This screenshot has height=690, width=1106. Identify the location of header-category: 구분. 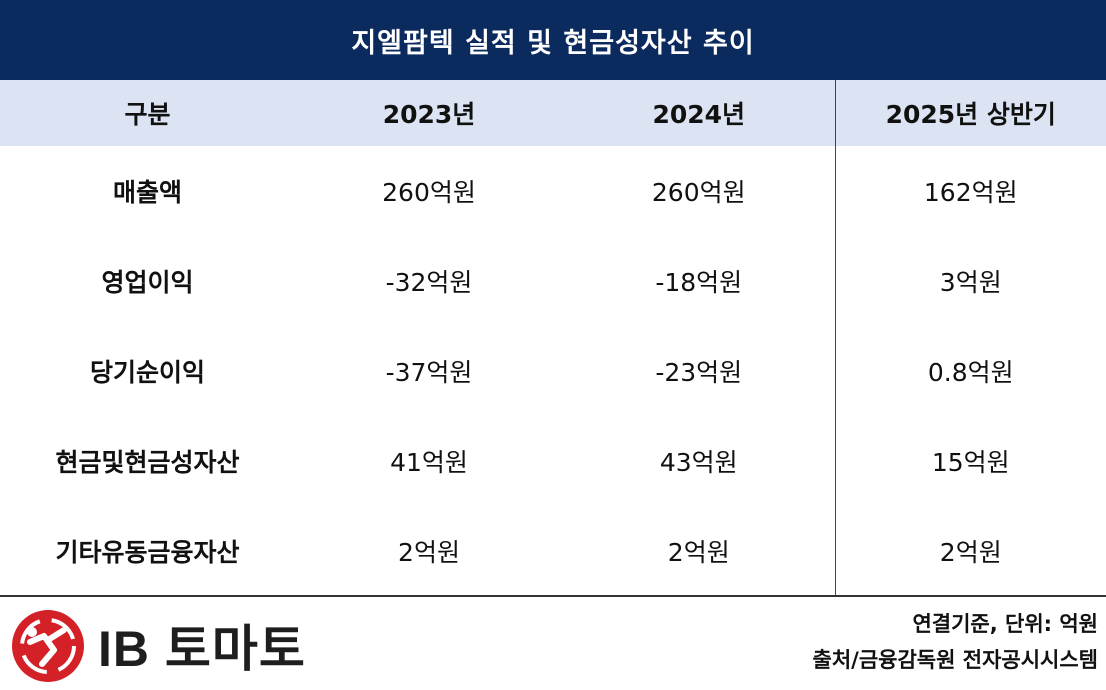
(147, 113).